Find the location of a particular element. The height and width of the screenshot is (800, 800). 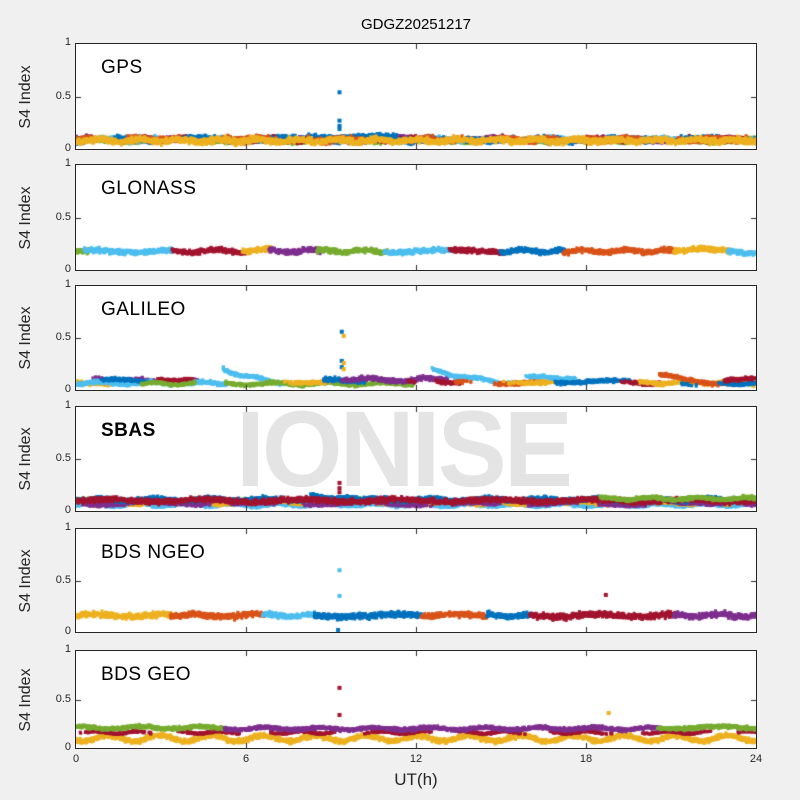

constellation-label-gps: GPS is located at coordinates (122, 67).